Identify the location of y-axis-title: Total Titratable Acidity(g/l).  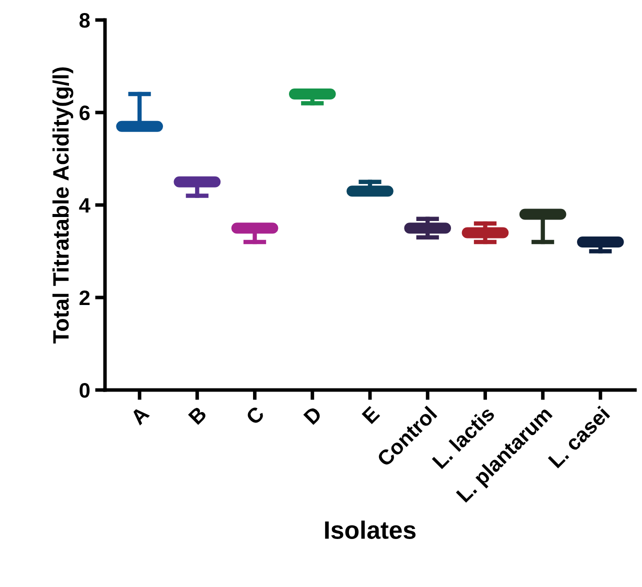
(63, 205).